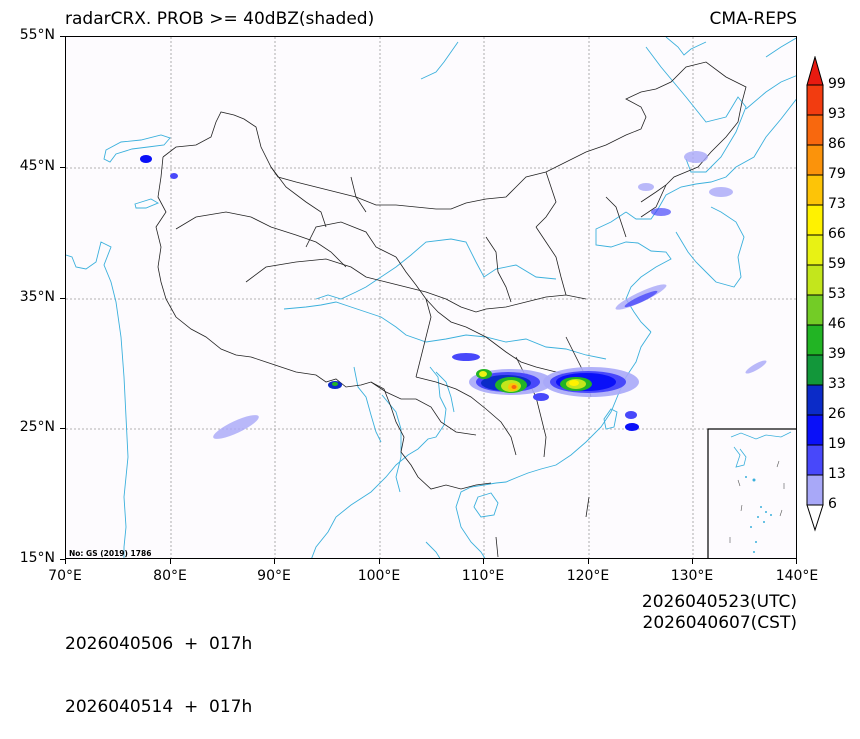  Describe the element at coordinates (37, 166) in the screenshot. I see `y-tick-label: 45°N` at that location.